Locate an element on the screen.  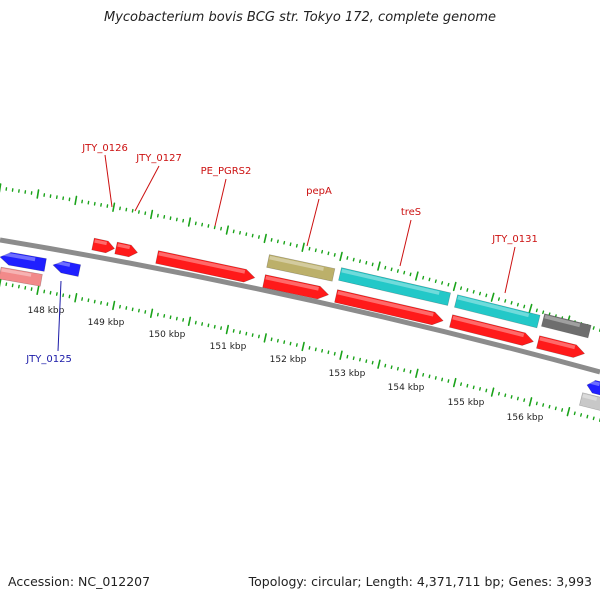
label-pe-pgrs2: PE_PGRS2 is located at coordinates (226, 171).